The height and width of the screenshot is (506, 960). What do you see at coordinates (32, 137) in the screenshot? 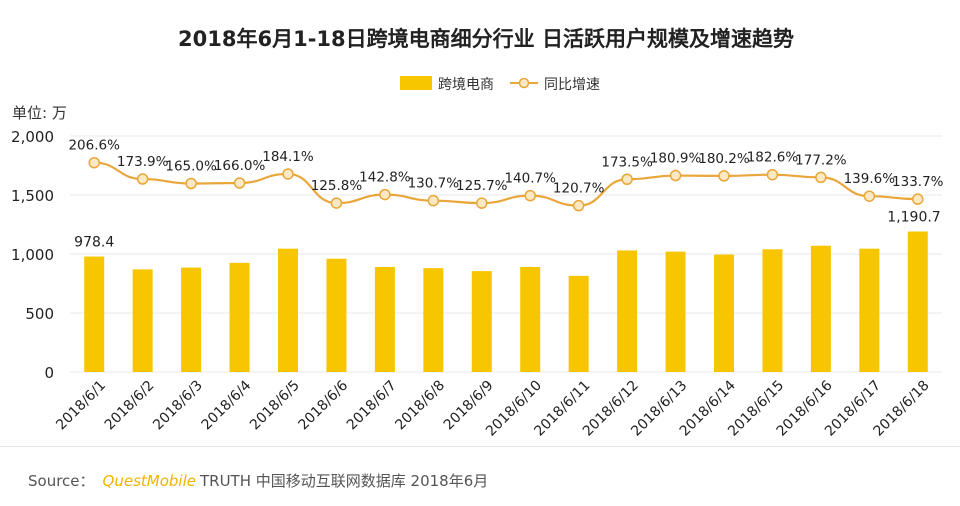
I see `y-tick-label: 2,000` at bounding box center [32, 137].